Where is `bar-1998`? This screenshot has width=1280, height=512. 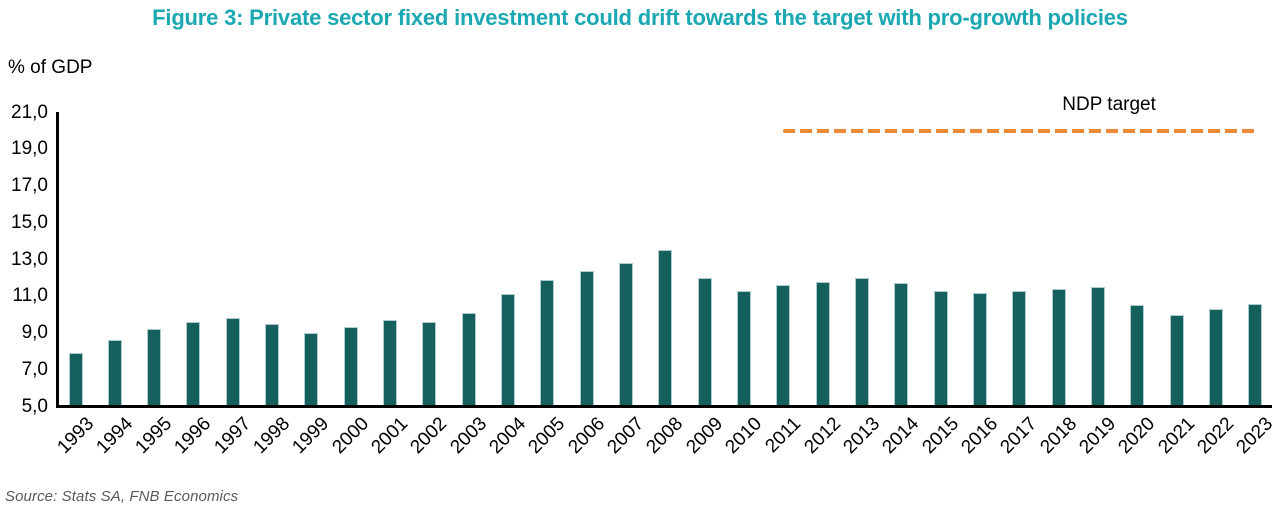
bar-1998 is located at coordinates (272, 365).